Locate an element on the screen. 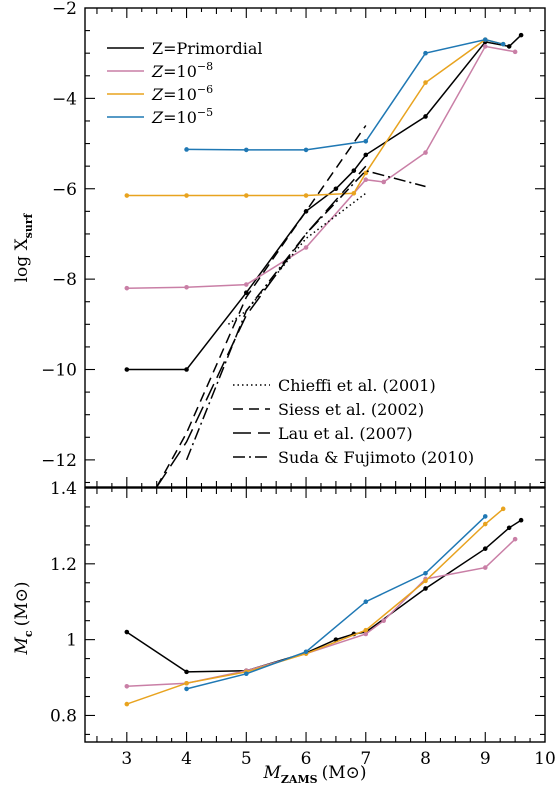 Image resolution: width=559 pixels, height=789 pixels. top-y-axis-label: log Xsurf is located at coordinates (23, 247).